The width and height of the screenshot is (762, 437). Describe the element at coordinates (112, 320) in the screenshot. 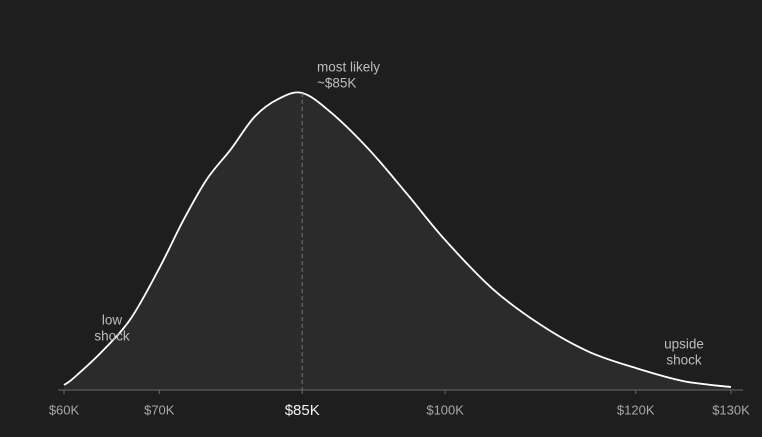

I see `annotation: low` at that location.